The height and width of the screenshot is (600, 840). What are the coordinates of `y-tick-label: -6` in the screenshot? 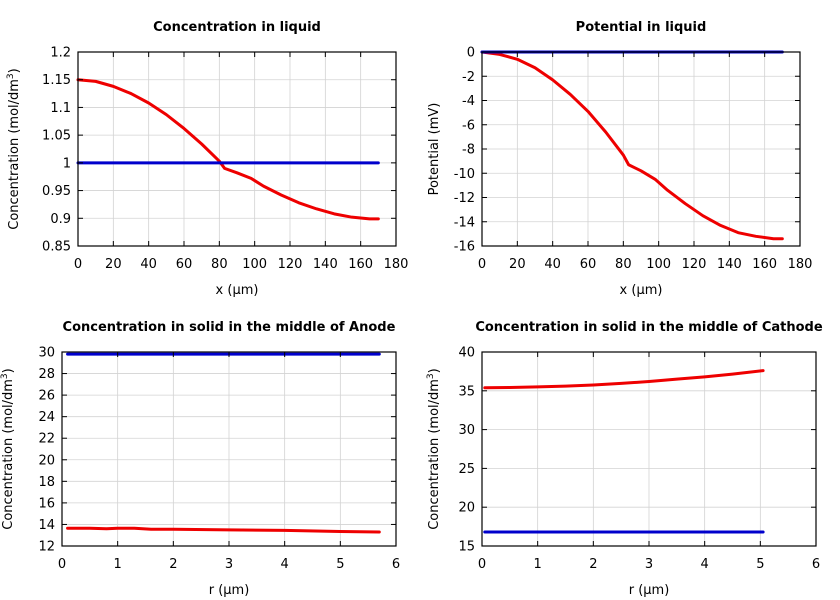 It's located at (468, 125).